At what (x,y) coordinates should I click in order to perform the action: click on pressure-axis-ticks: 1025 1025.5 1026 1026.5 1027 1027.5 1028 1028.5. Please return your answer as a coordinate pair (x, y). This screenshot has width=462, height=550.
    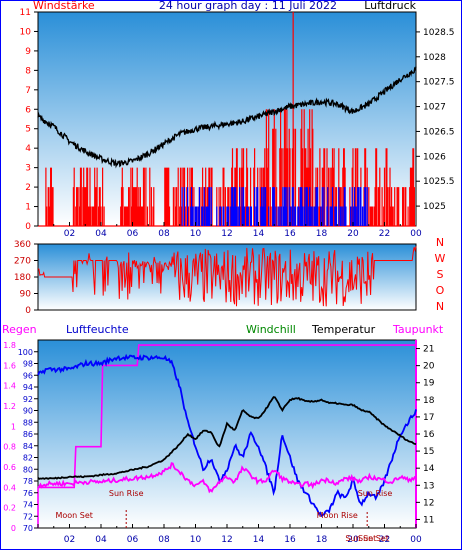
    Looking at the image, I should click on (435, 120).